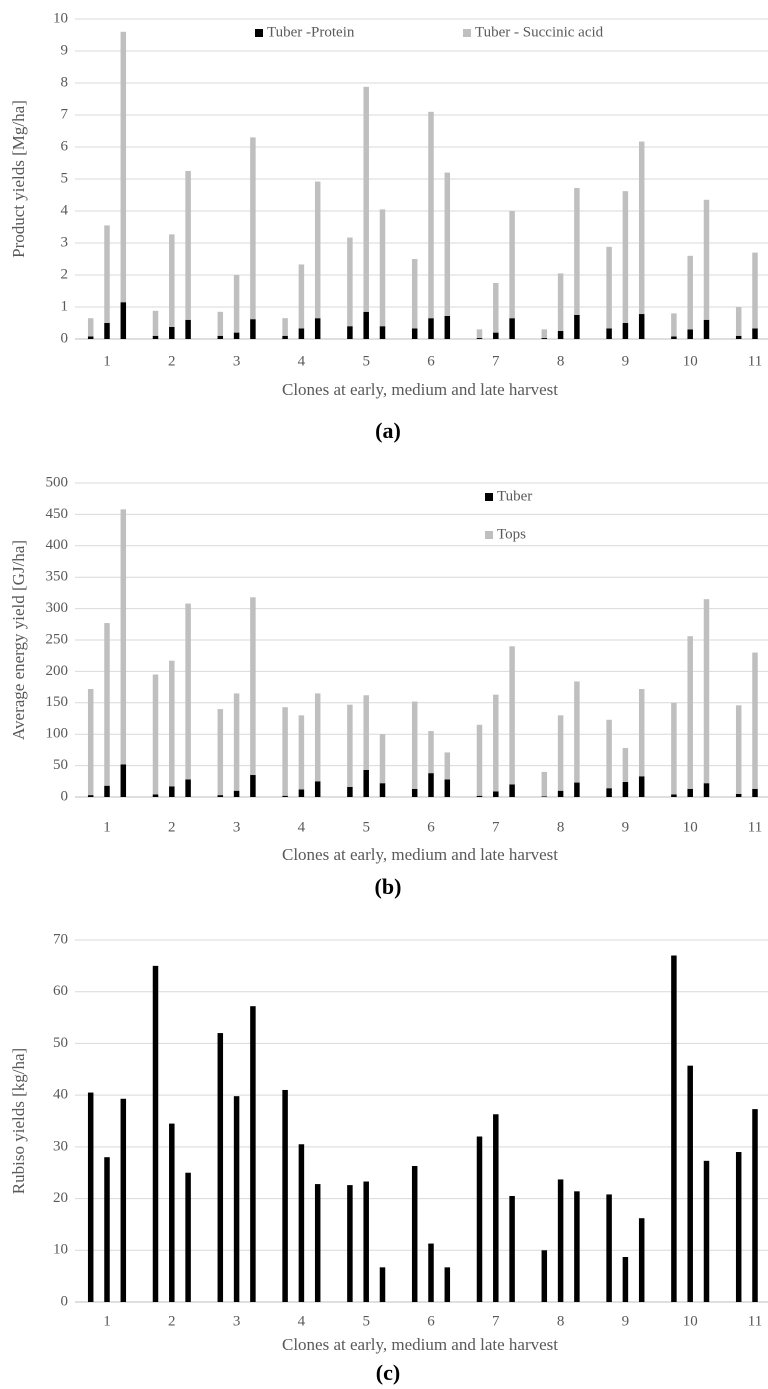 Image resolution: width=768 pixels, height=1389 pixels. I want to click on y-tick-label: 5, so click(65, 178).